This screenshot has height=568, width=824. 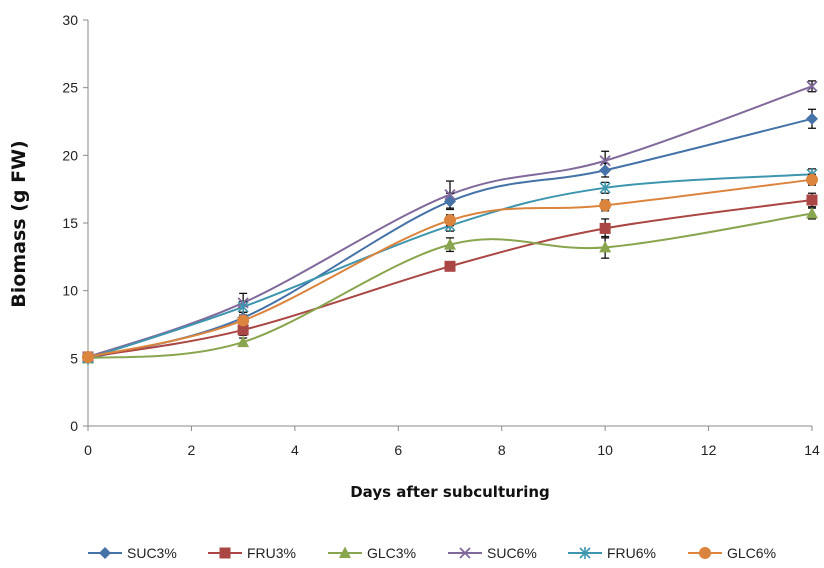 What do you see at coordinates (19, 223) in the screenshot?
I see `y-axis-title: Biomass (g FW)` at bounding box center [19, 223].